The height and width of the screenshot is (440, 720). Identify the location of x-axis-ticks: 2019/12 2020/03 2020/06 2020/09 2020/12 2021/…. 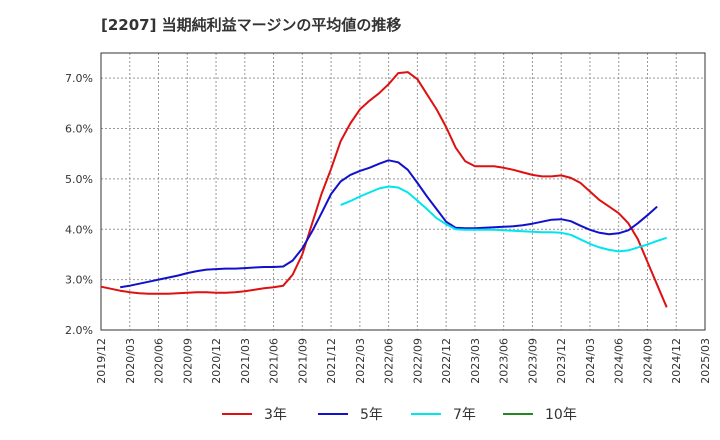
(403, 361).